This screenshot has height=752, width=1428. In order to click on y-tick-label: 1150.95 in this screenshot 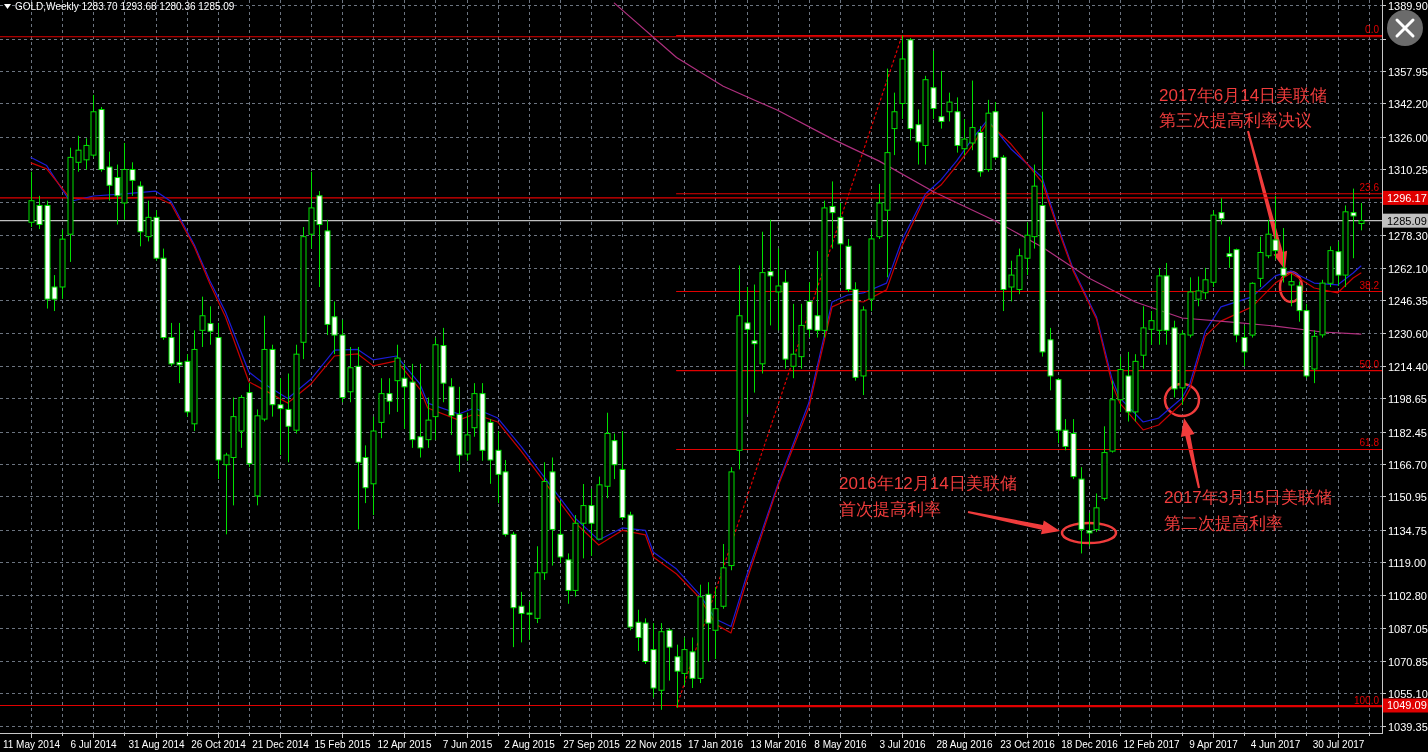, I will do `click(1407, 496)`.